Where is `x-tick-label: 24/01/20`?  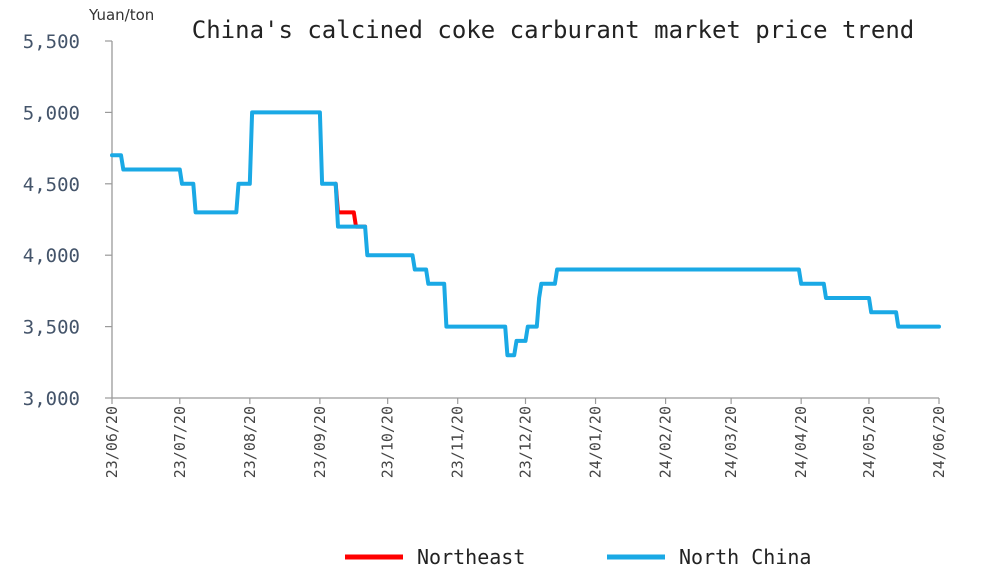 x-tick-label: 24/01/20 is located at coordinates (596, 442).